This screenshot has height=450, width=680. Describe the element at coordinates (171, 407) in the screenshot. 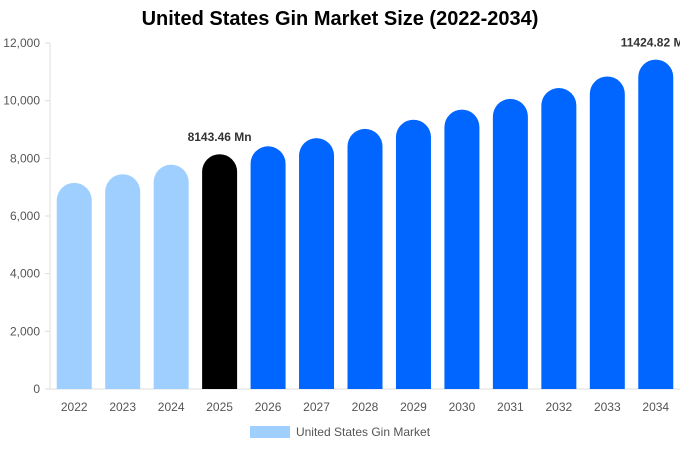

I see `x-tick-label: 2024` at that location.